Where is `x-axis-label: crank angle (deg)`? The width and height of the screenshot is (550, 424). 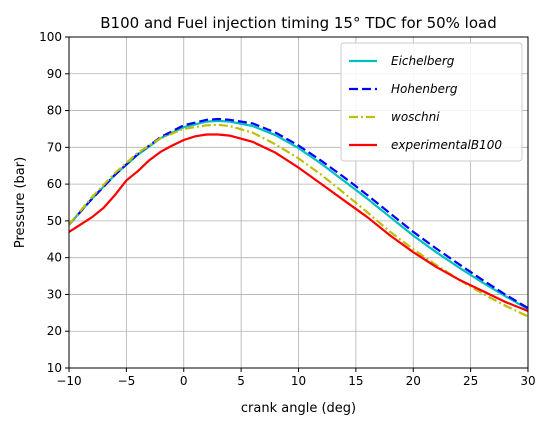
x-axis-label: crank angle (deg) is located at coordinates (298, 408).